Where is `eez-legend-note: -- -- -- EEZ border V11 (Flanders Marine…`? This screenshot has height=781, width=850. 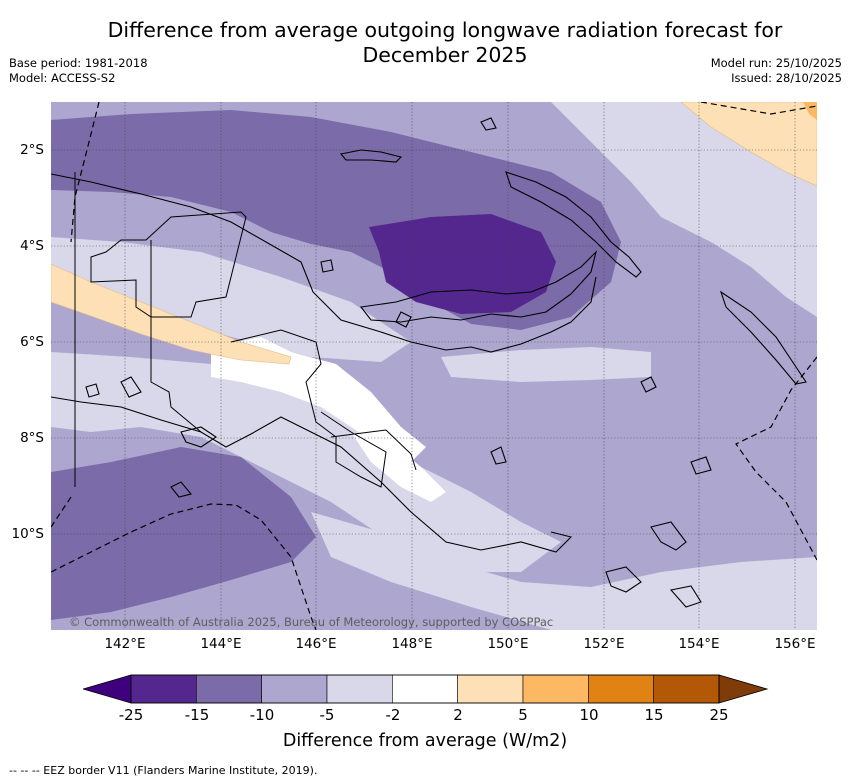
eez-legend-note: -- -- -- EEZ border V11 (Flanders Marine… is located at coordinates (163, 770).